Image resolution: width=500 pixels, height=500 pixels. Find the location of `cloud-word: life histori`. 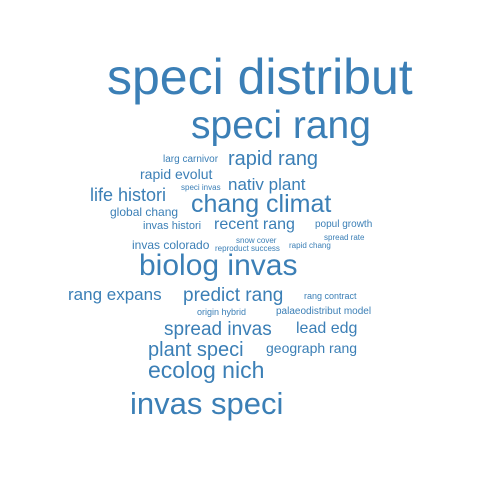

cloud-word: life histori is located at coordinates (128, 195).